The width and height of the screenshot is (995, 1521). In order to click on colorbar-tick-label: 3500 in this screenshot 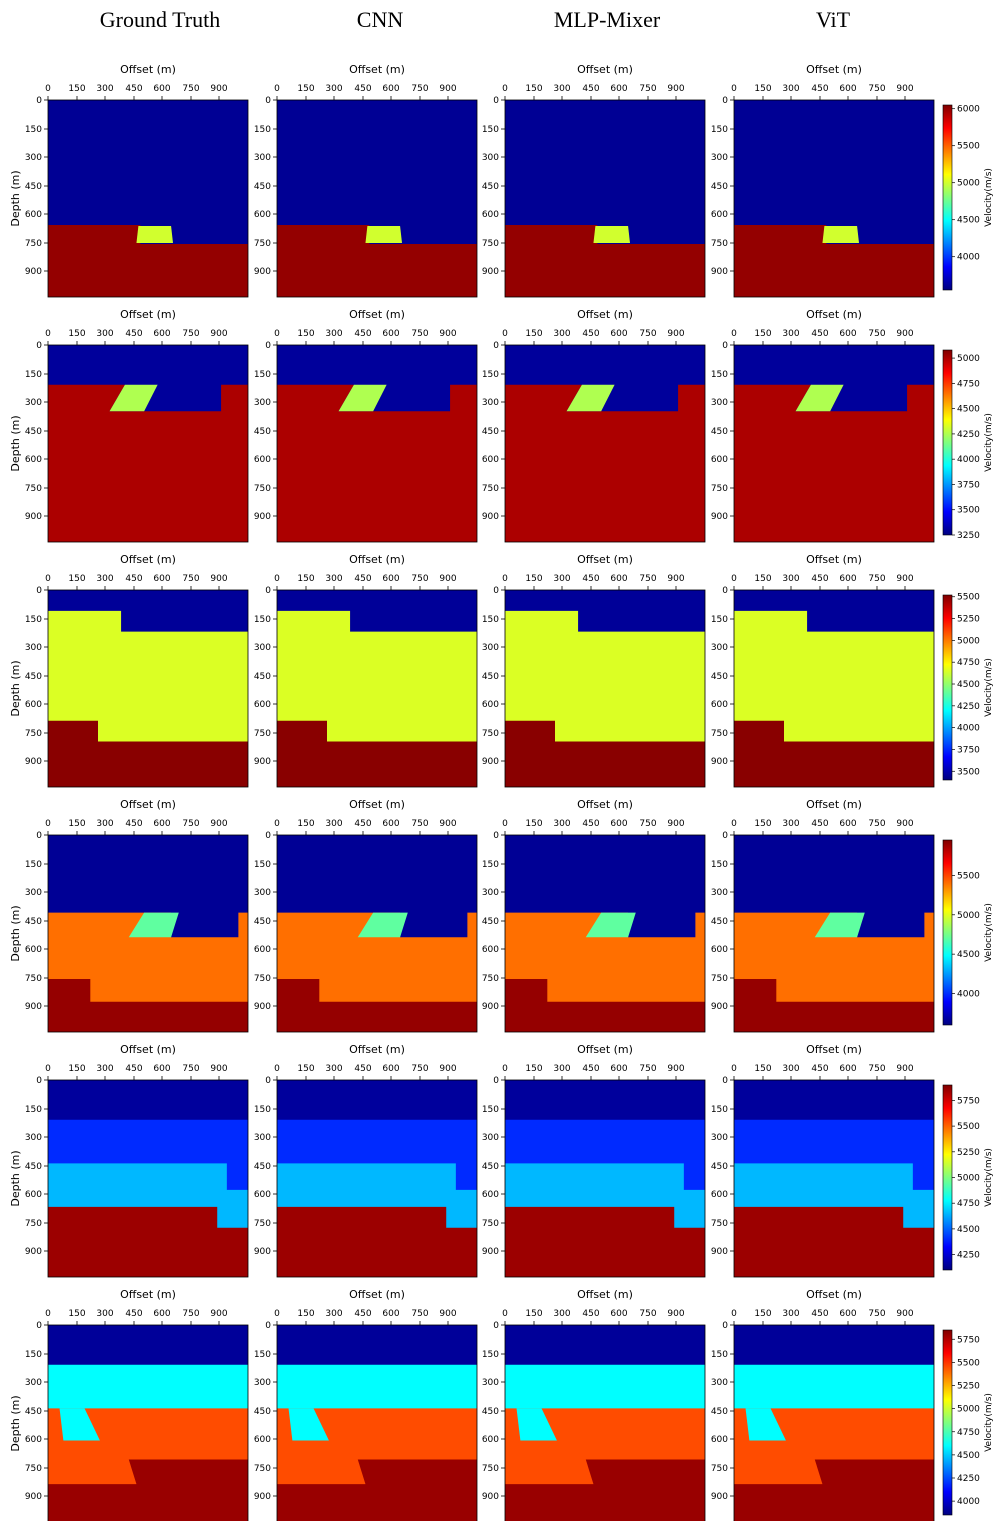, I will do `click(968, 511)`.